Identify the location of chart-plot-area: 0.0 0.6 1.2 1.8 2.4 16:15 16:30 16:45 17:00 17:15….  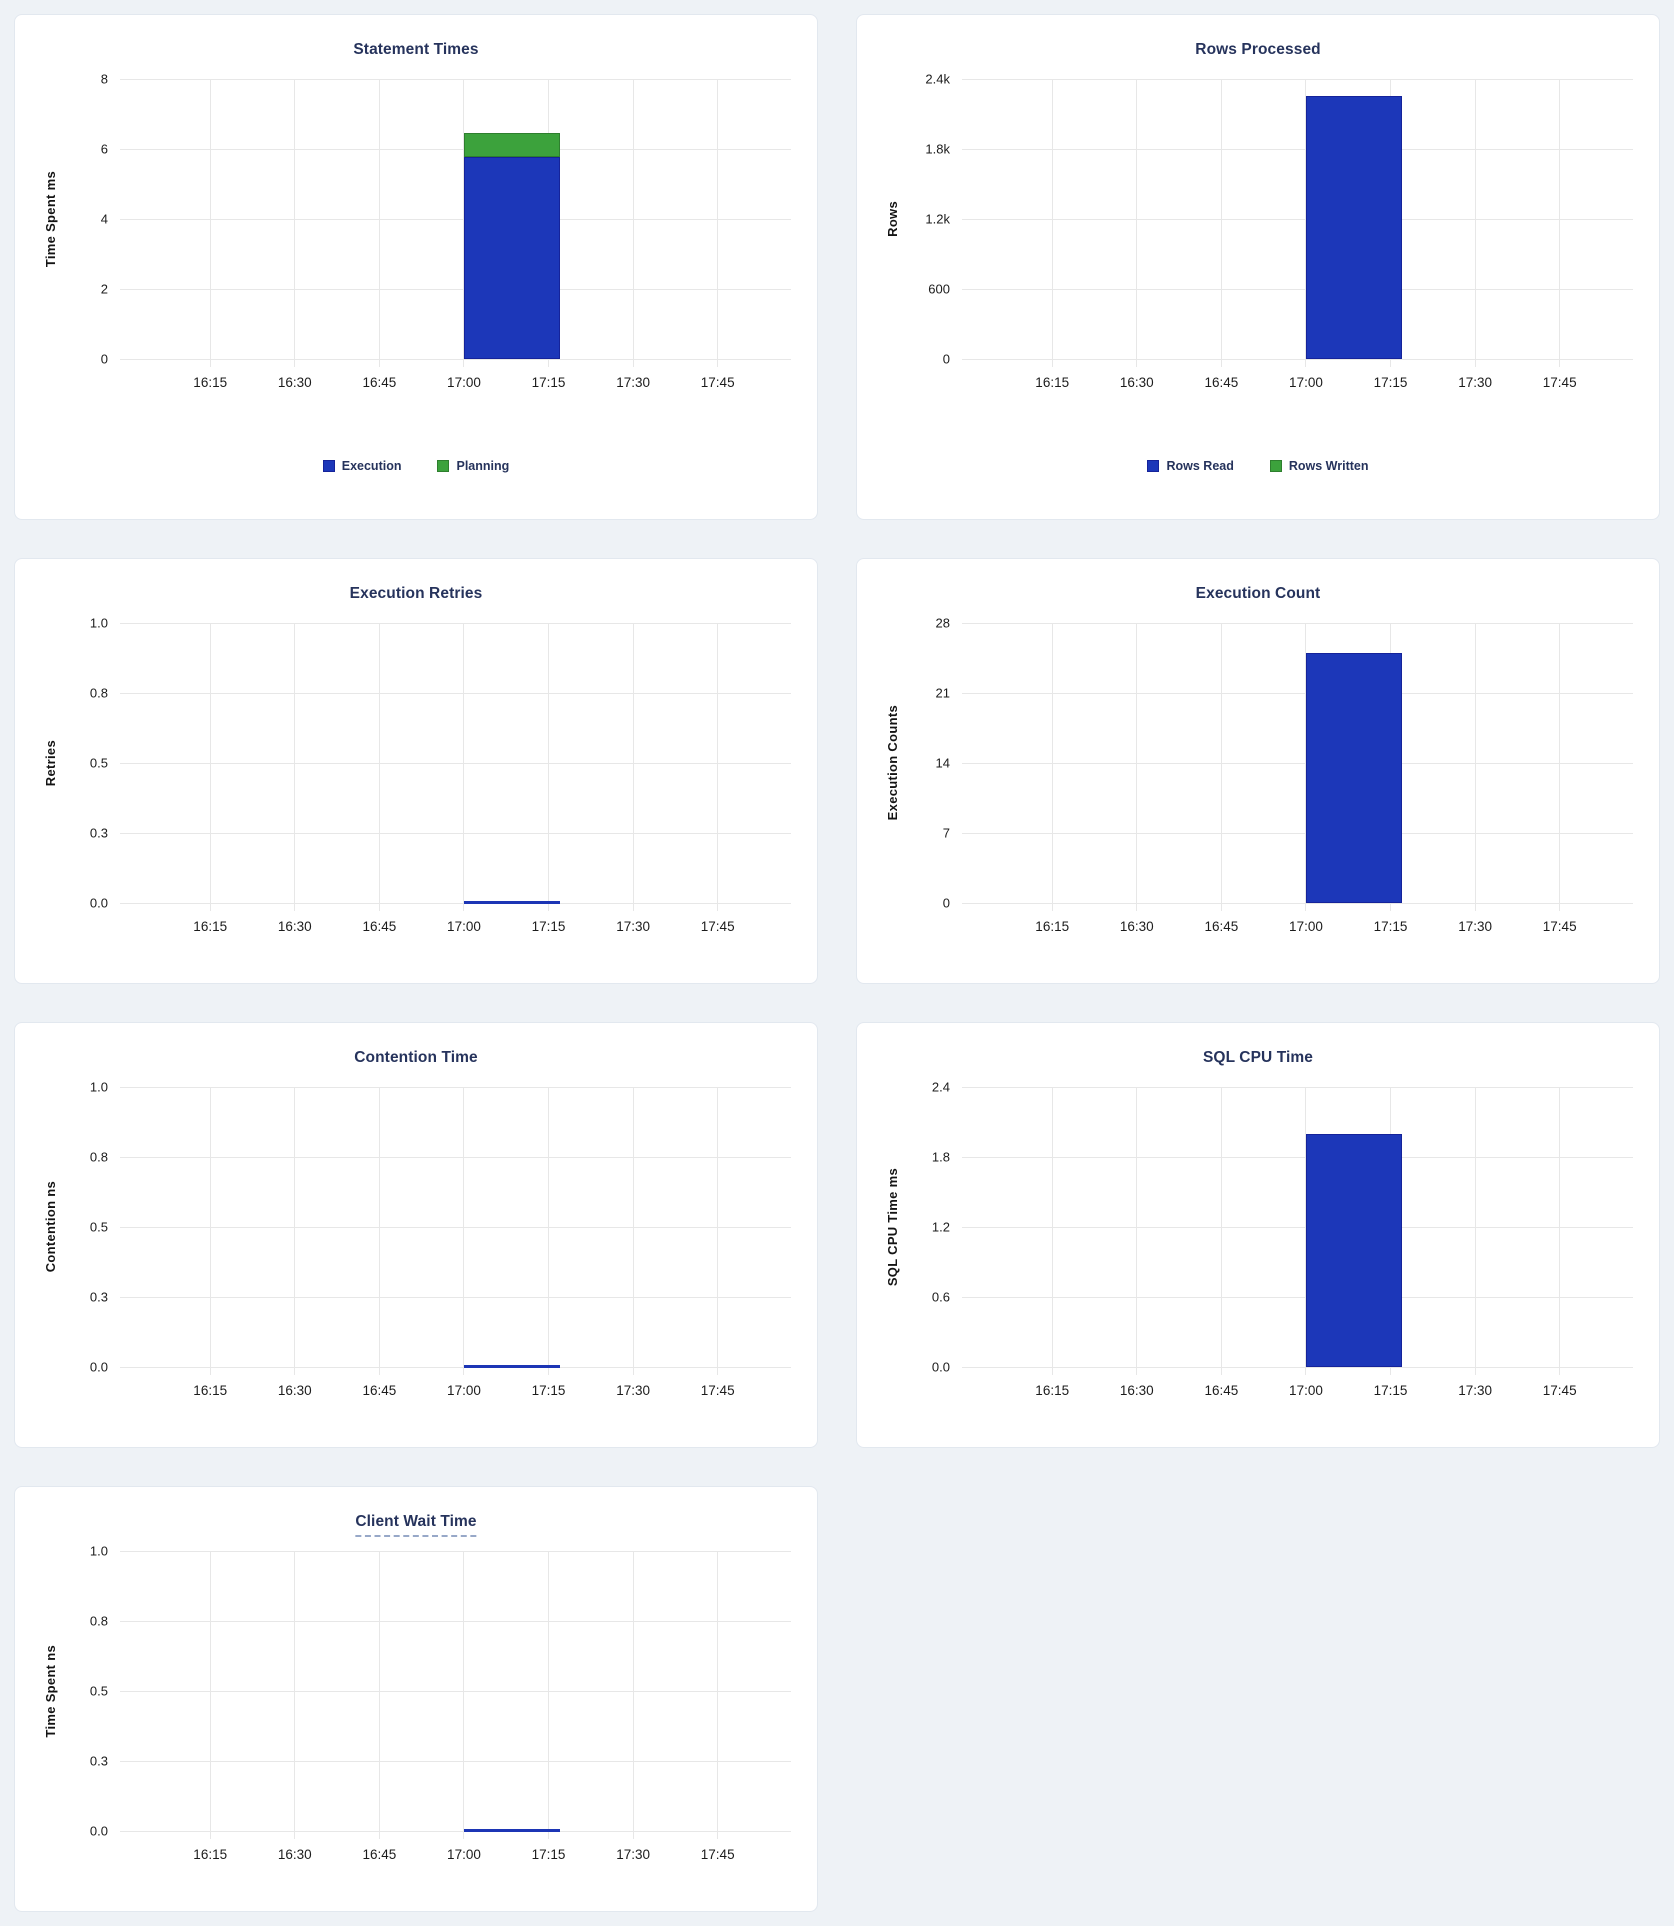
(1282, 1239).